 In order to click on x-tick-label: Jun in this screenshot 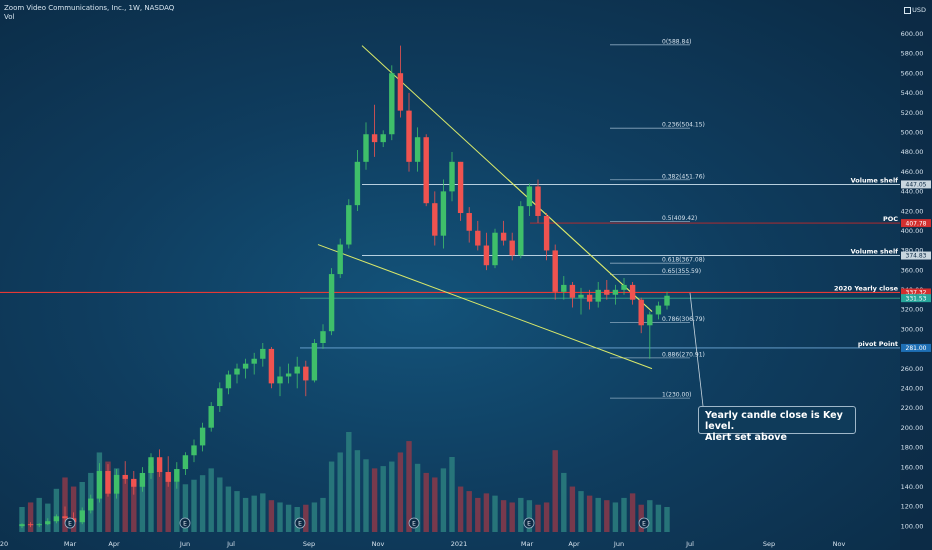, I will do `click(184, 544)`.